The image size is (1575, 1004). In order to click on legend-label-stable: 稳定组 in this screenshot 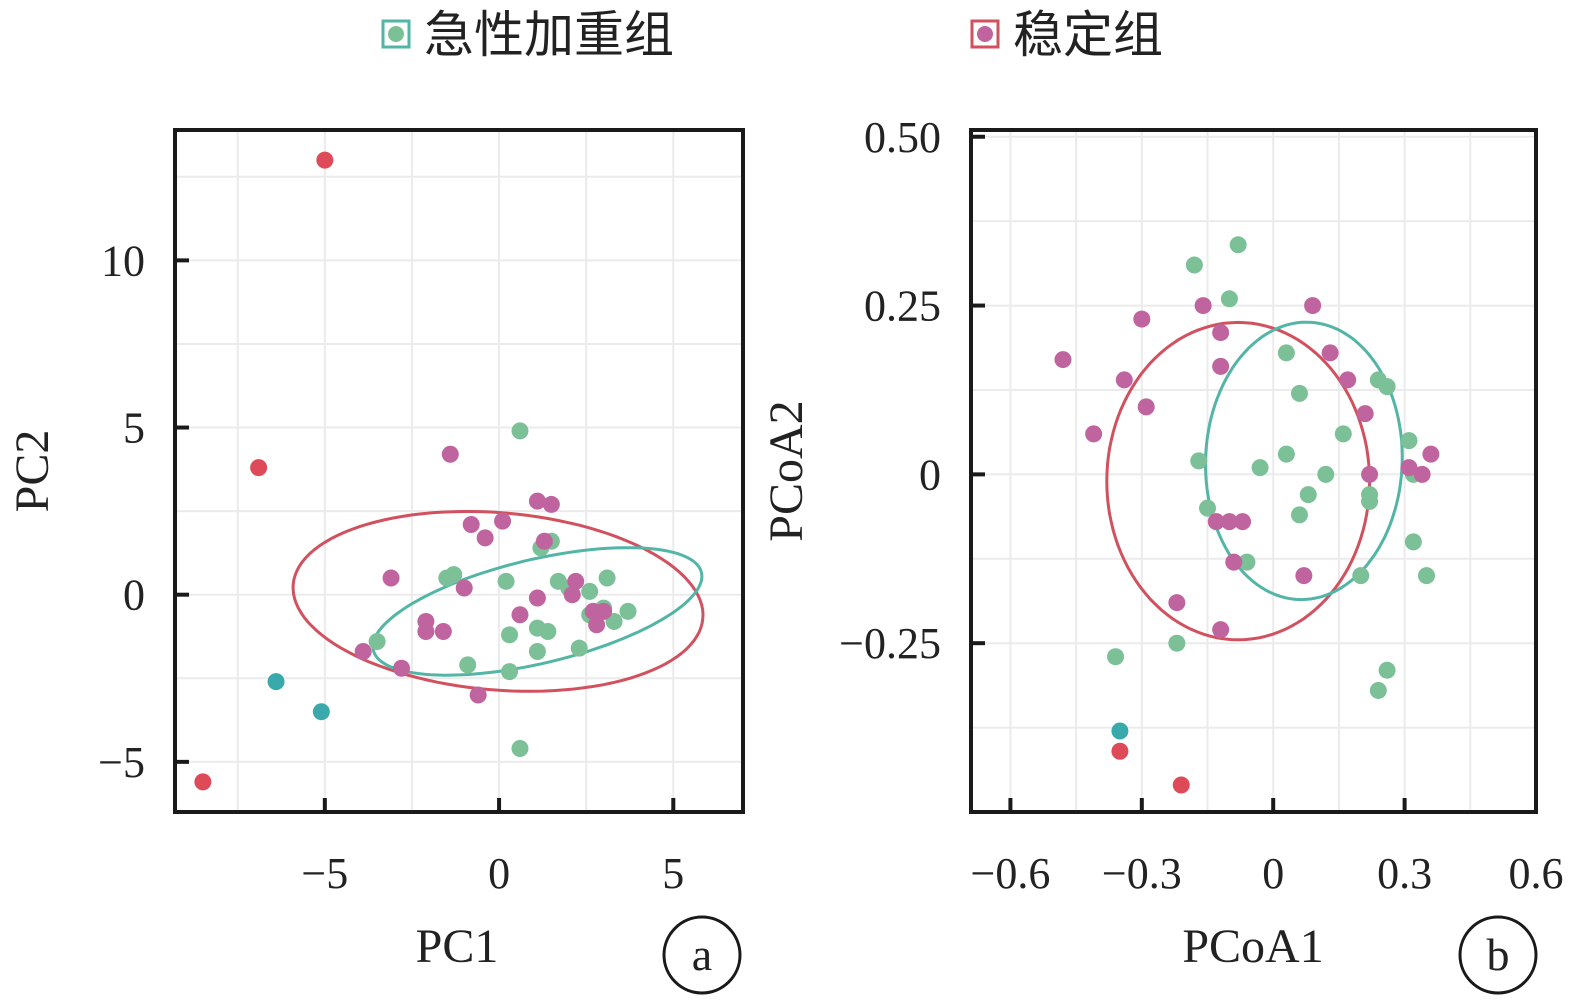, I will do `click(1088, 35)`.